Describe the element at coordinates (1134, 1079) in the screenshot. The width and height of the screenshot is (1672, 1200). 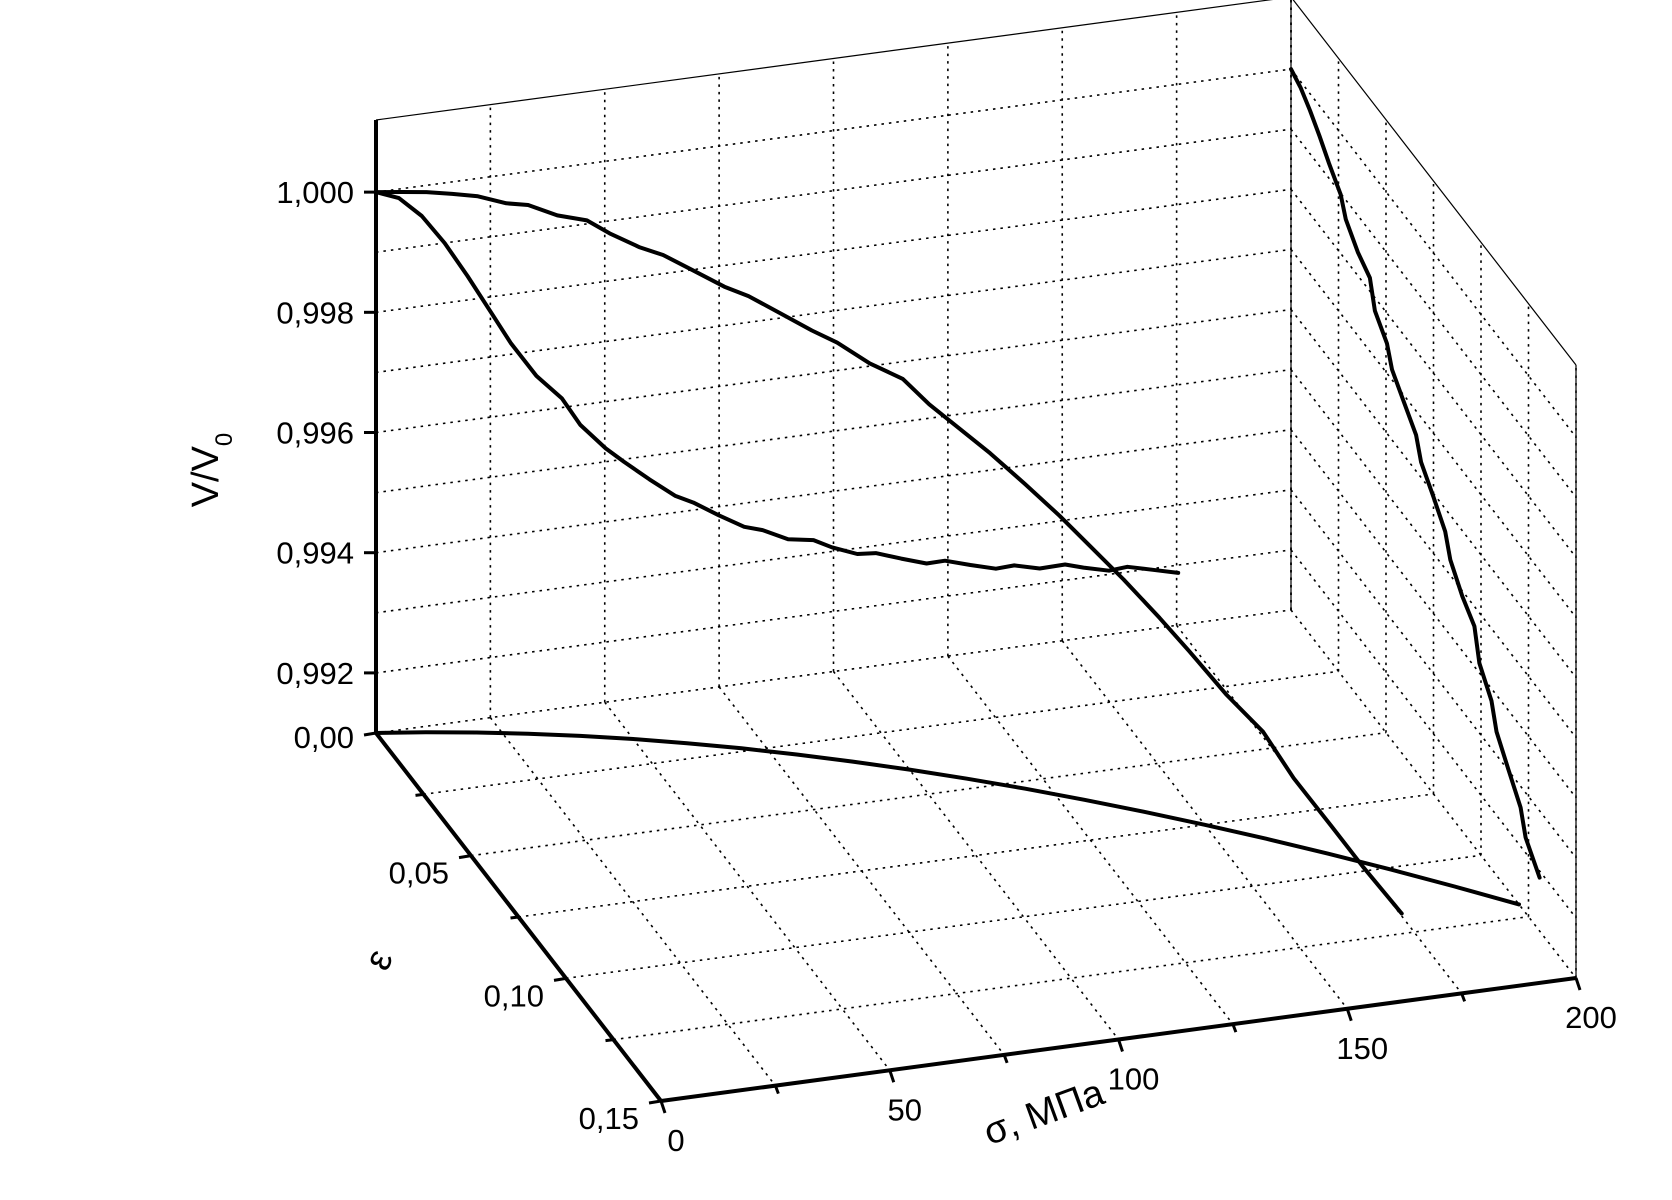
I see `sigma-tick-label: 100` at that location.